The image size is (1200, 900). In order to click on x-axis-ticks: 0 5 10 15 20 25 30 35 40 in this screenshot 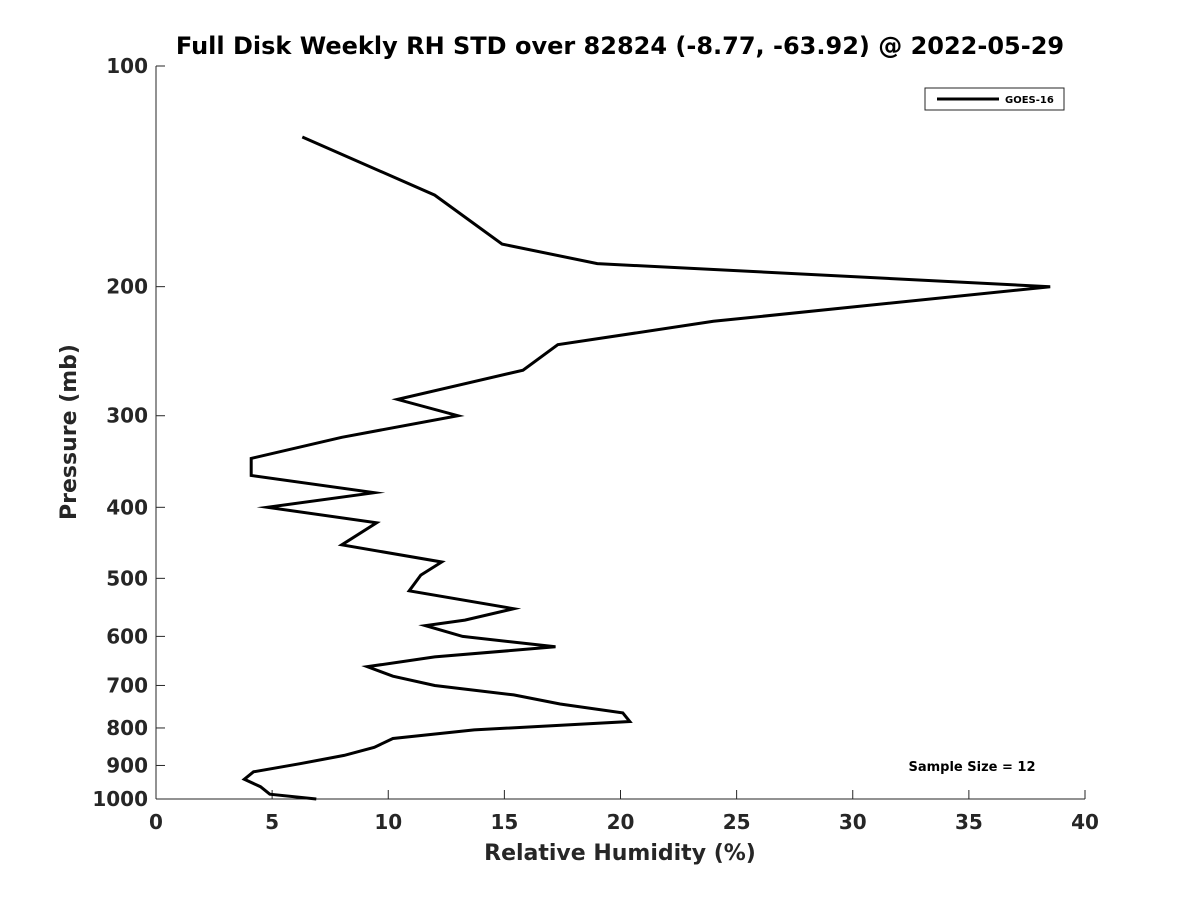, I will do `click(624, 812)`.